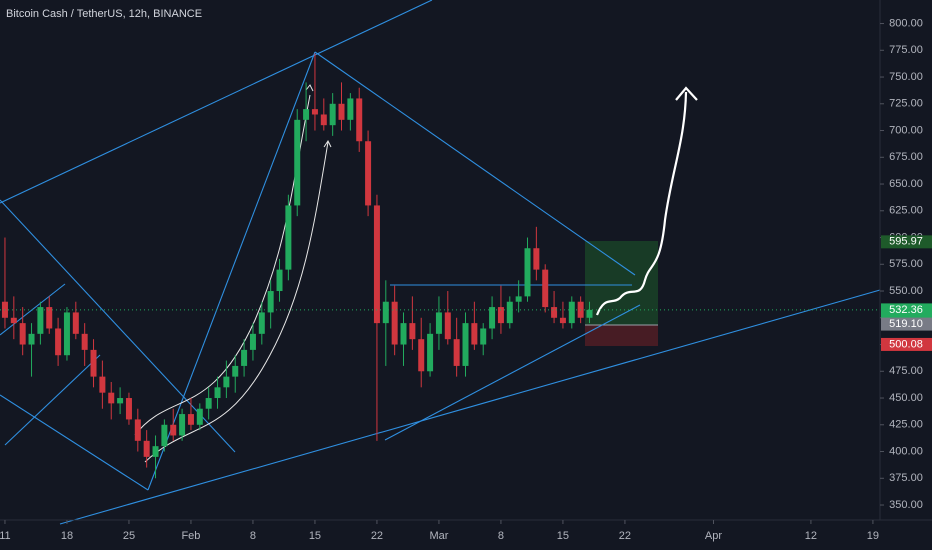  Describe the element at coordinates (129, 536) in the screenshot. I see `x-tick-label: 25` at that location.